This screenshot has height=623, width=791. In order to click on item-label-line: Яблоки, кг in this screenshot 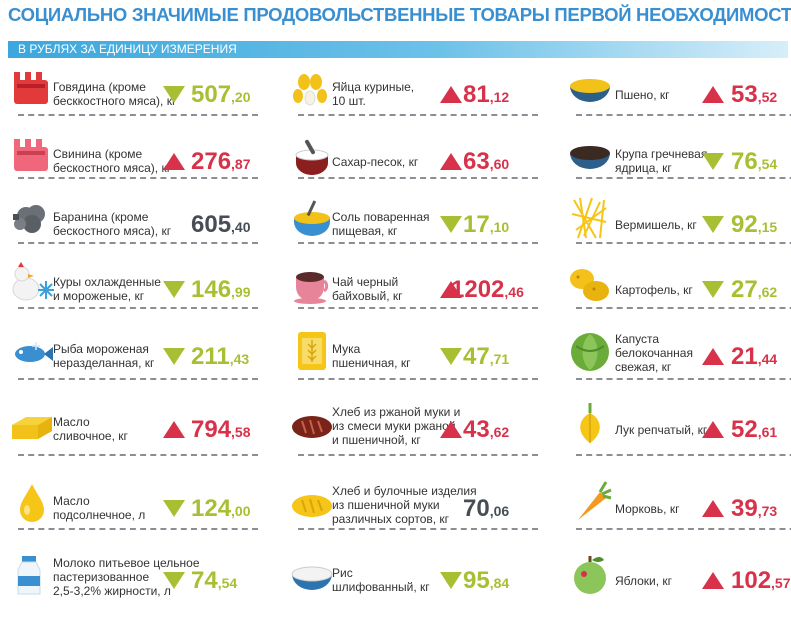, I will do `click(644, 581)`.